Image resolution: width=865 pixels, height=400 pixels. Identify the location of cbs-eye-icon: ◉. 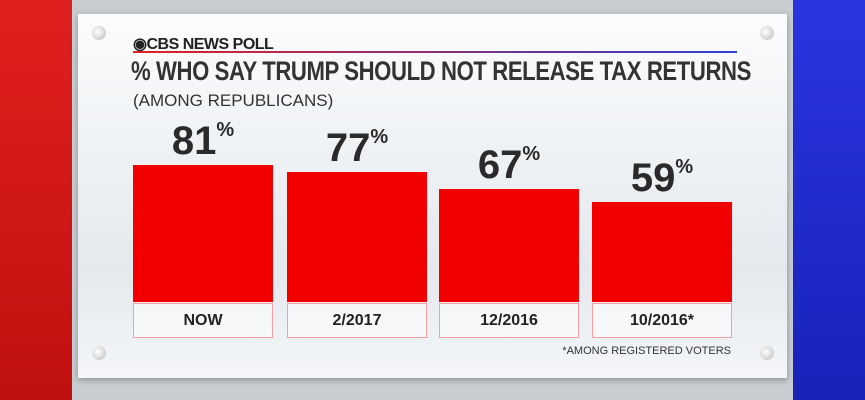
(140, 44).